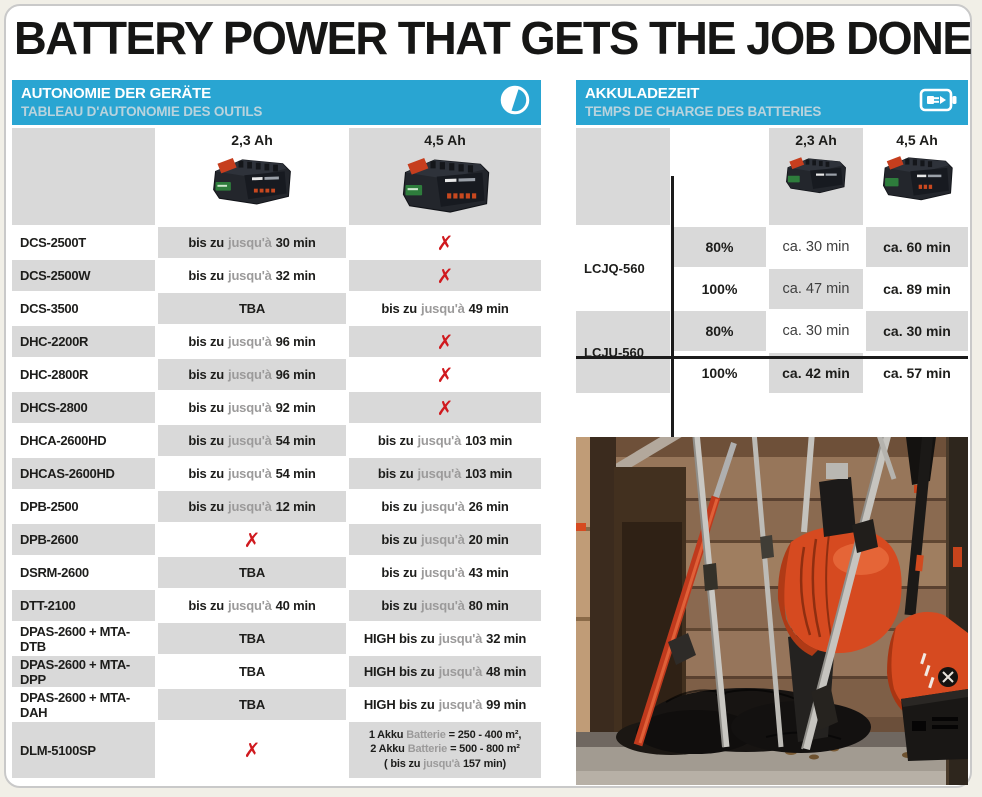 Image resolution: width=982 pixels, height=797 pixels. What do you see at coordinates (252, 242) in the screenshot?
I see `runtime-23ah-cell: bis zu jusqu'à 30 min` at bounding box center [252, 242].